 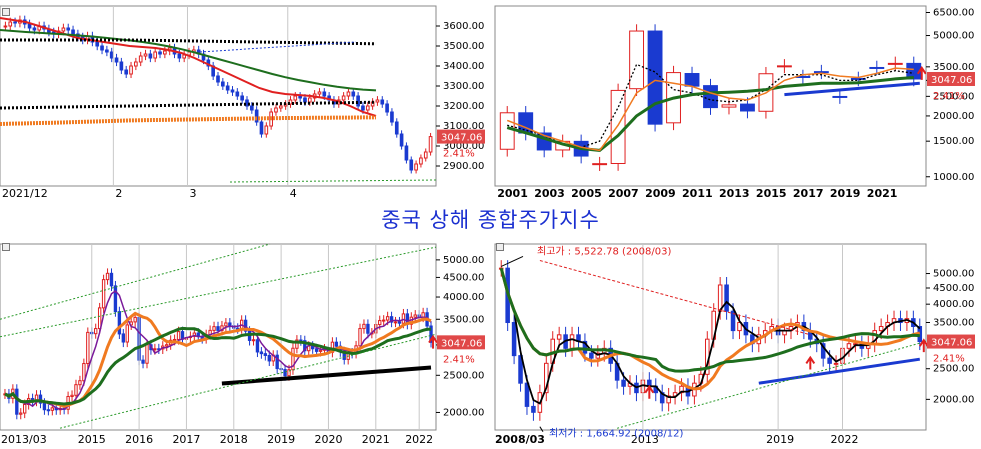 I want to click on x-tick-label: 2003, so click(x=549, y=193).